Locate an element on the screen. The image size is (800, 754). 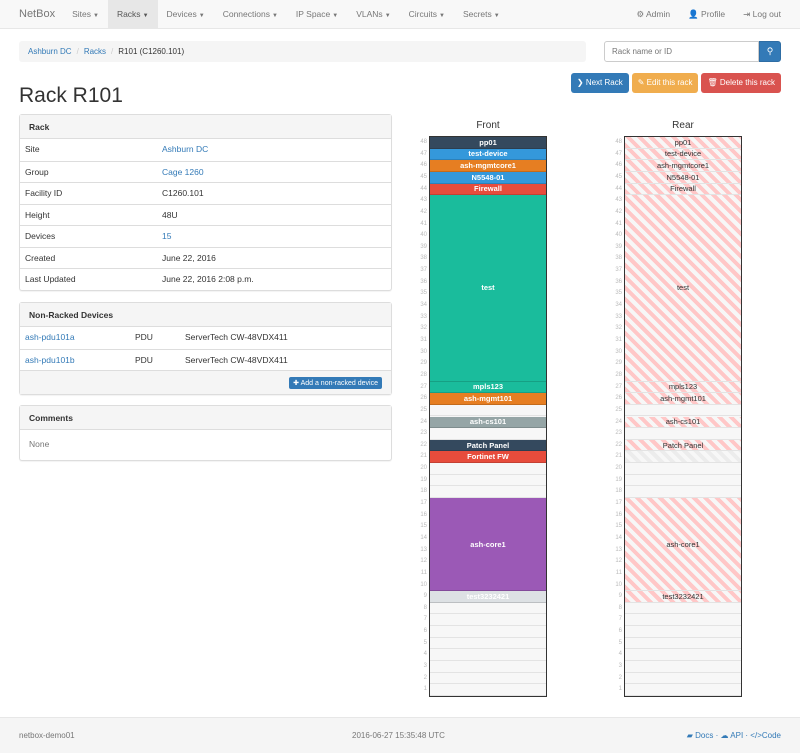
unit-number: 46 is located at coordinates (618, 165).